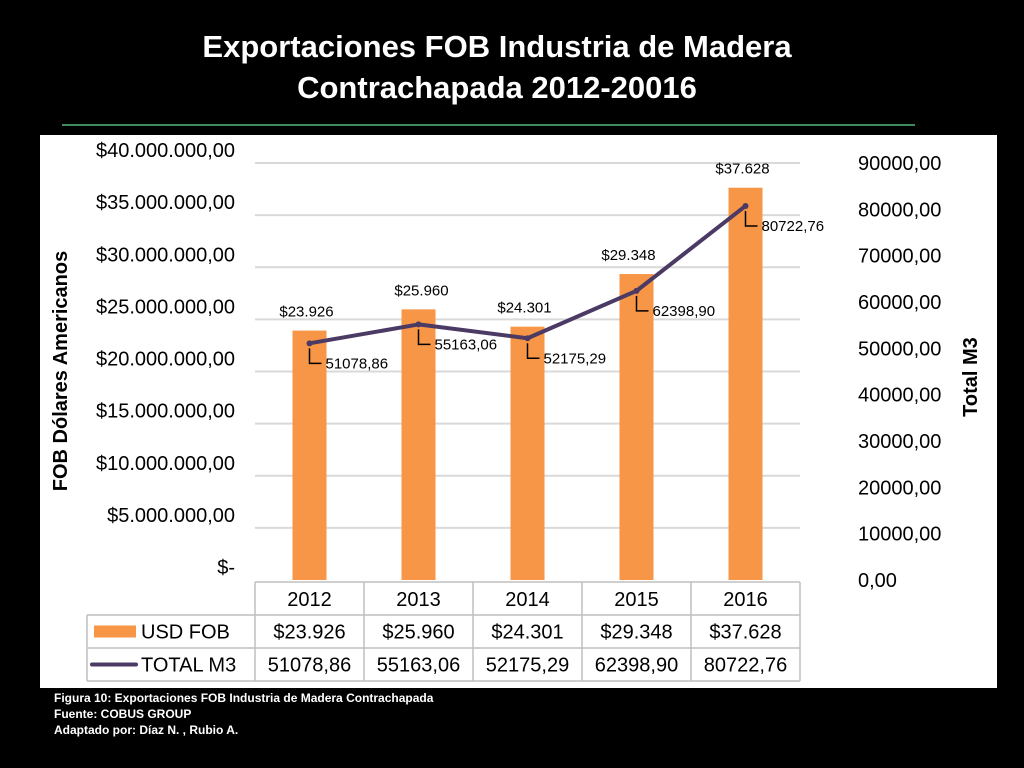  What do you see at coordinates (636, 600) in the screenshot?
I see `x-axis-category-label: 2015` at bounding box center [636, 600].